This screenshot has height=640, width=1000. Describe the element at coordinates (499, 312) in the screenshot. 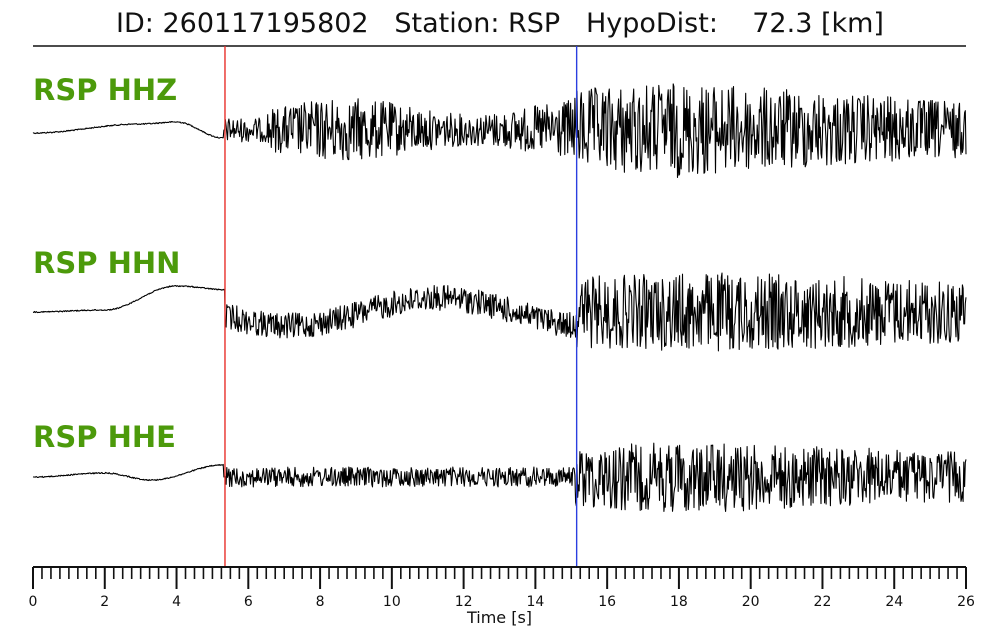

I see `trace-rsp-hhn` at that location.